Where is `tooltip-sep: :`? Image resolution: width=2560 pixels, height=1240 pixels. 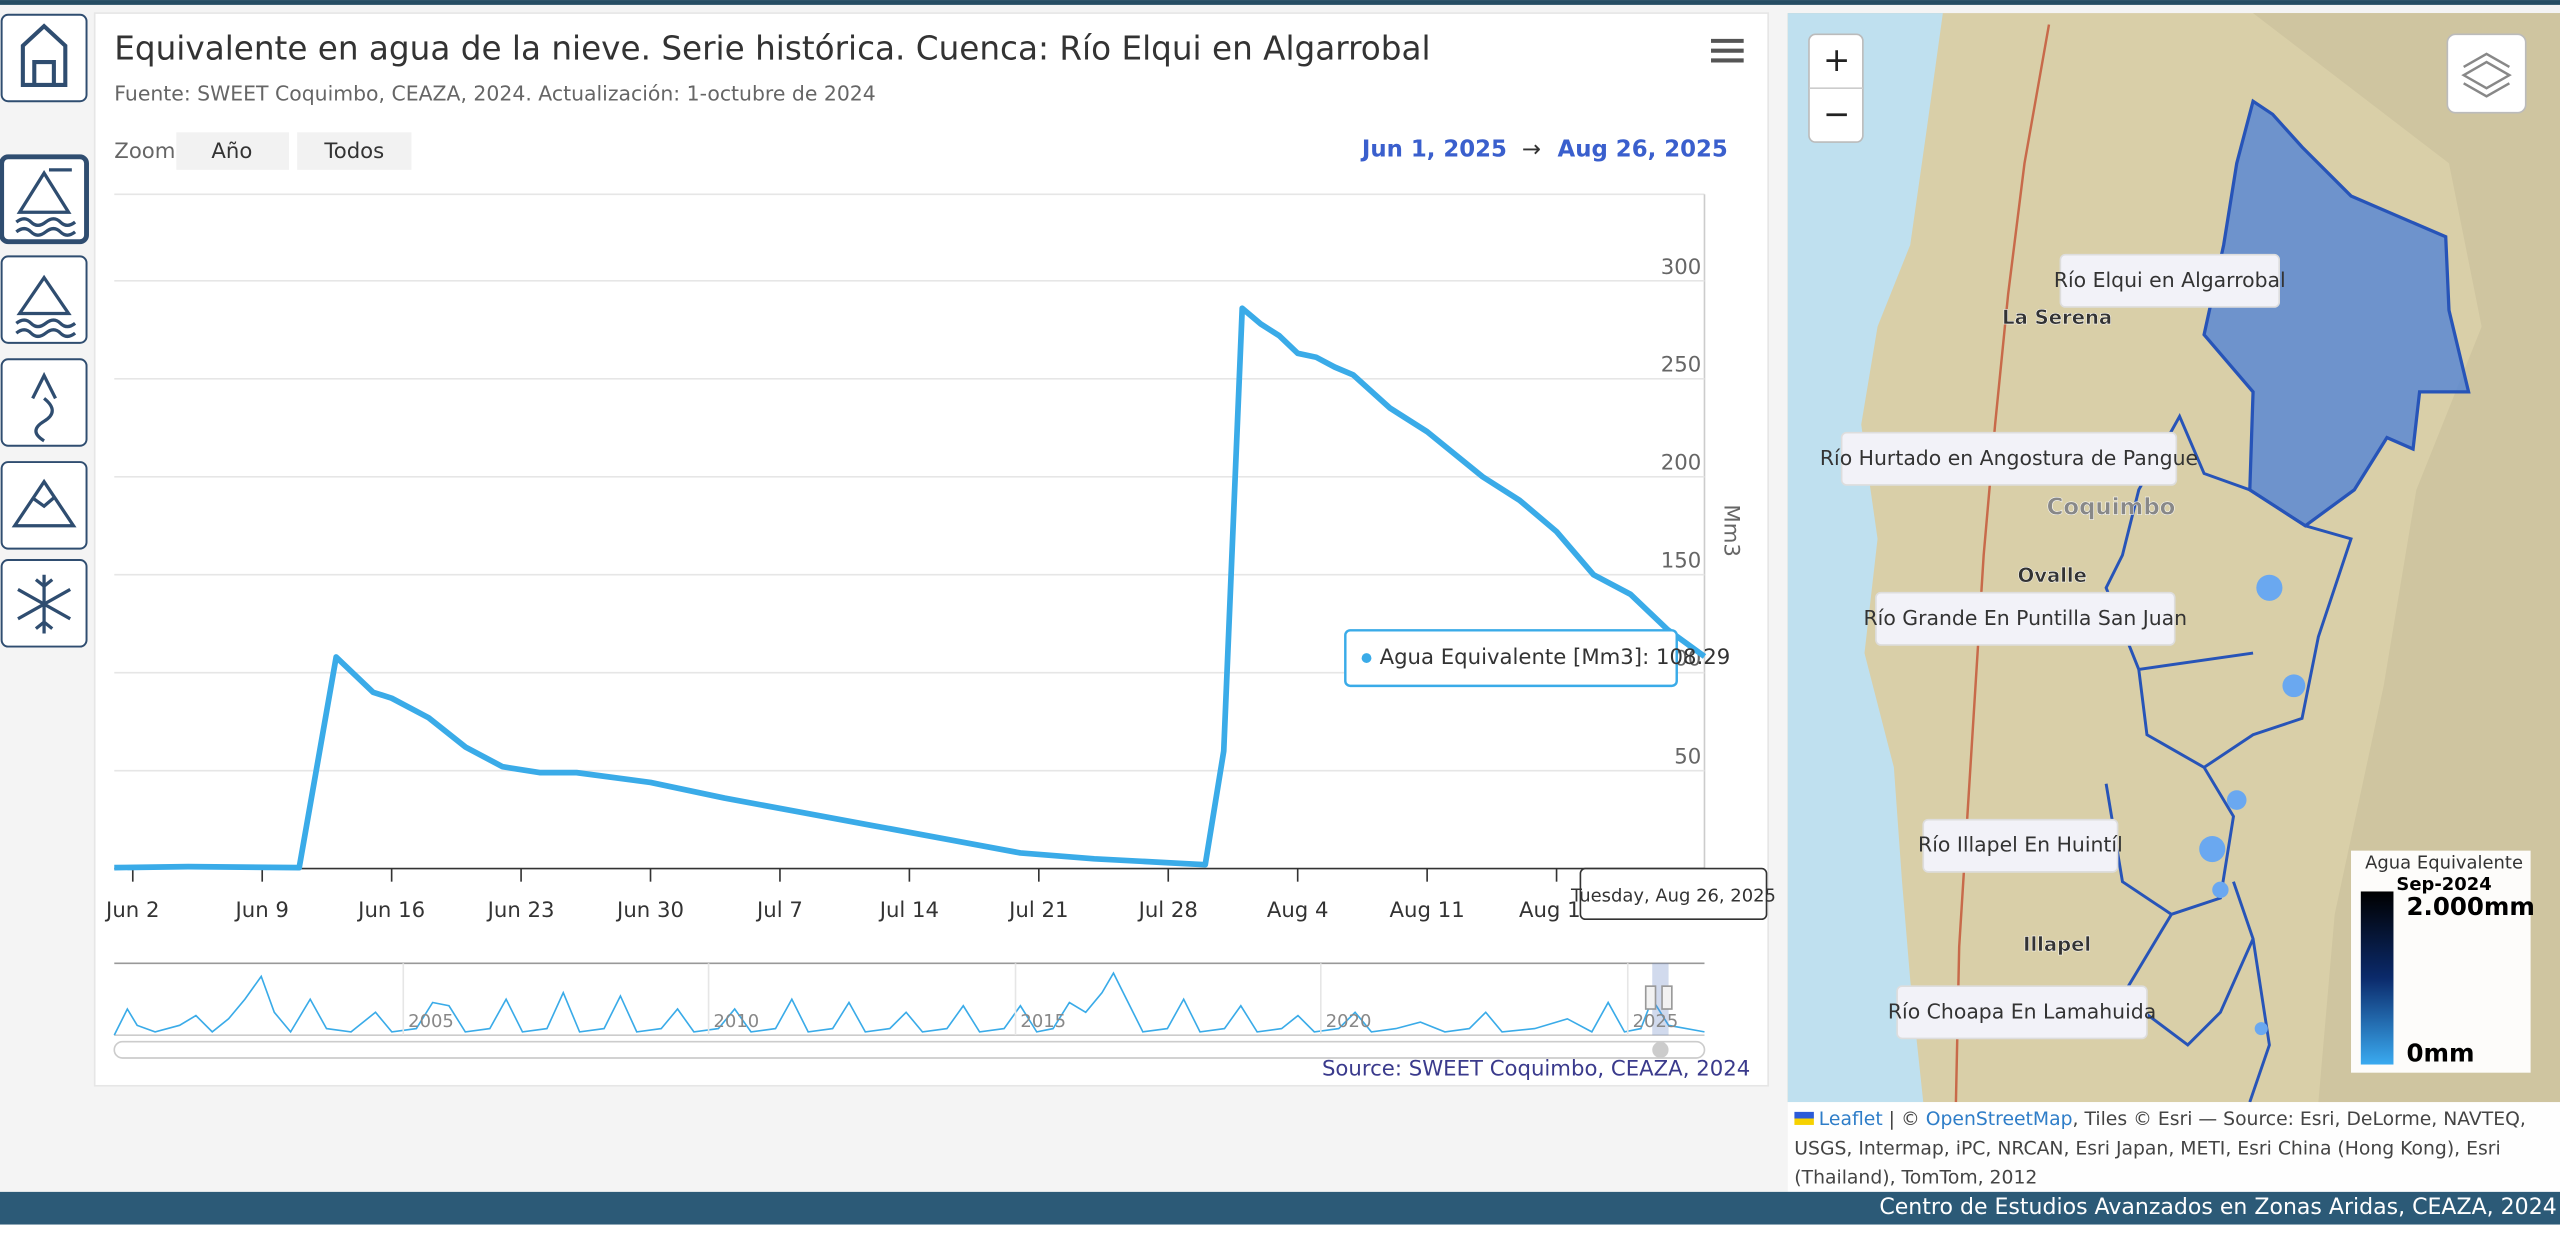
tooltip-sep: : is located at coordinates (1649, 657).